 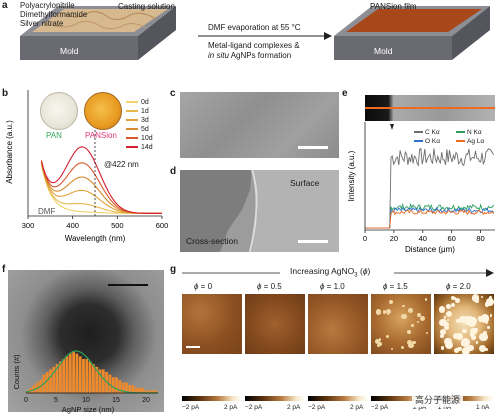 I want to click on edx-line-Ag-Lα, so click(x=430, y=219).